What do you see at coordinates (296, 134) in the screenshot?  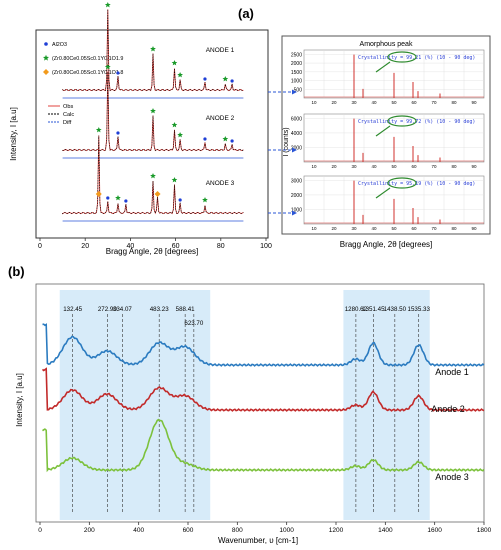 I see `amorphous-y-tick-label: 4000` at bounding box center [296, 134].